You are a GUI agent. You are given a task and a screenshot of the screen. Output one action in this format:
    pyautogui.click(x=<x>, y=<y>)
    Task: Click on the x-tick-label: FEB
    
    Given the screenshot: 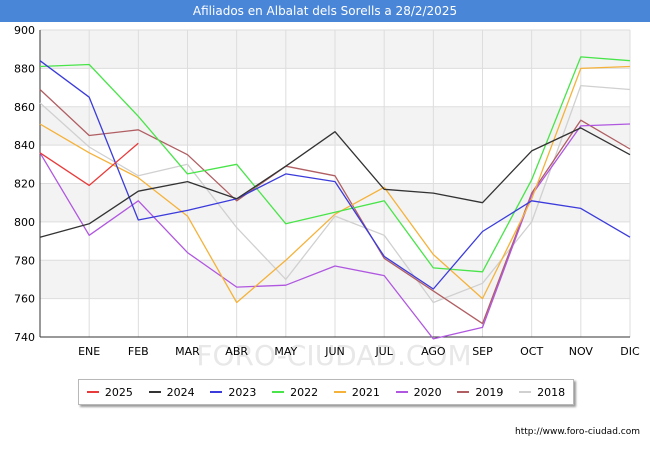 What is the action you would take?
    pyautogui.click(x=138, y=351)
    